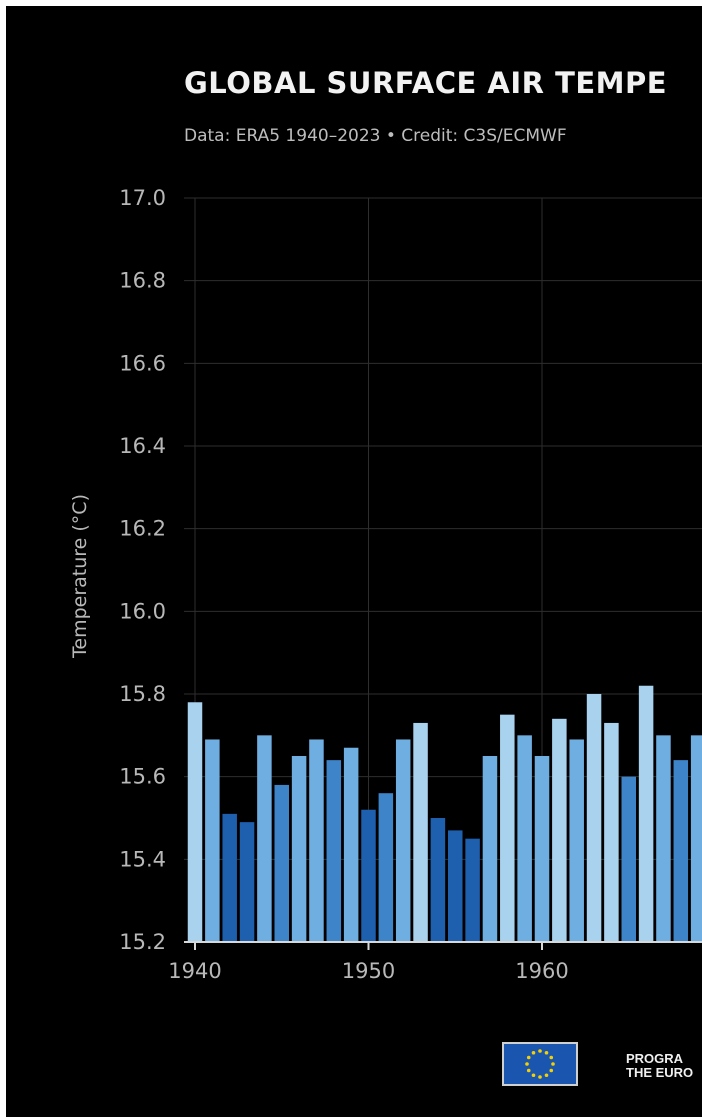 The image size is (702, 1117). Describe the element at coordinates (142, 570) in the screenshot. I see `y-tick-labels: 17.0 16.8 16.6 16.4 16.2 16.0 15.8 15.6 15.4 15.2` at that location.